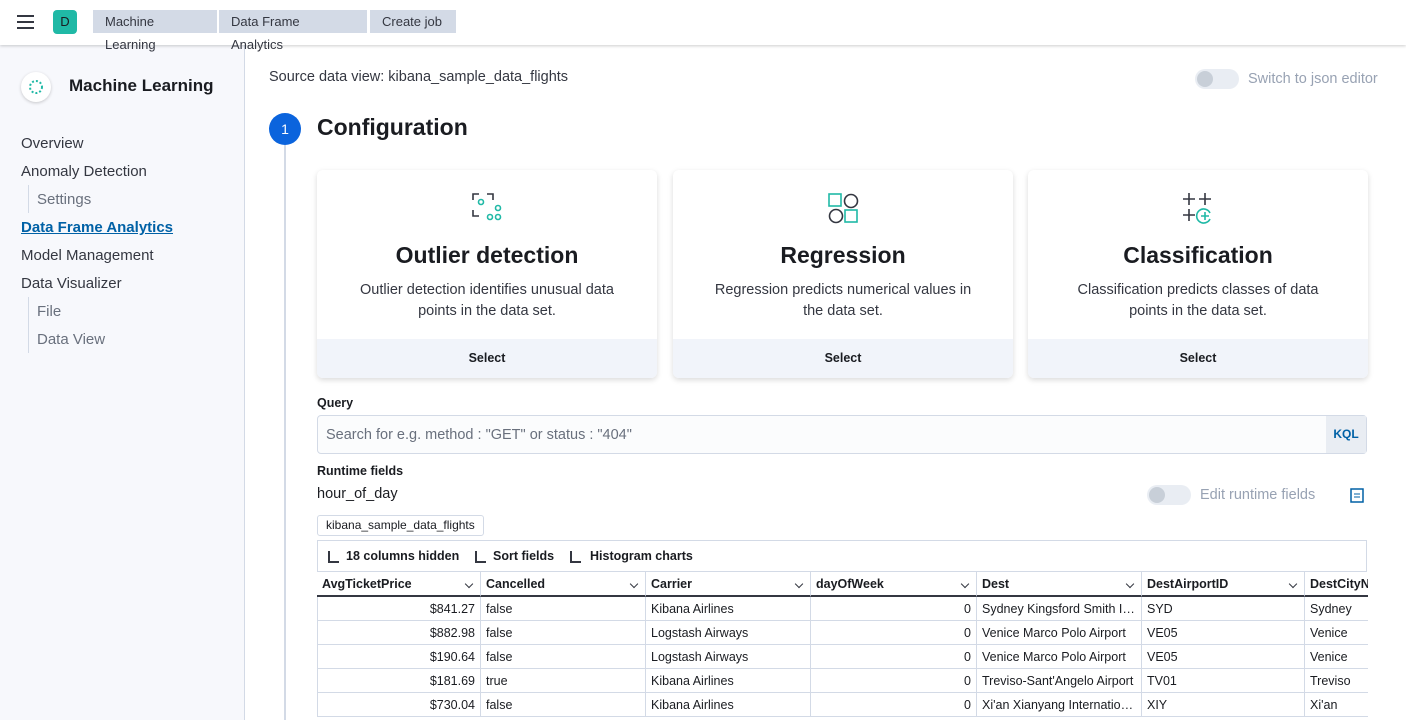 This screenshot has width=1406, height=720. Describe the element at coordinates (399, 657) in the screenshot. I see `table-cell: $190.64` at that location.